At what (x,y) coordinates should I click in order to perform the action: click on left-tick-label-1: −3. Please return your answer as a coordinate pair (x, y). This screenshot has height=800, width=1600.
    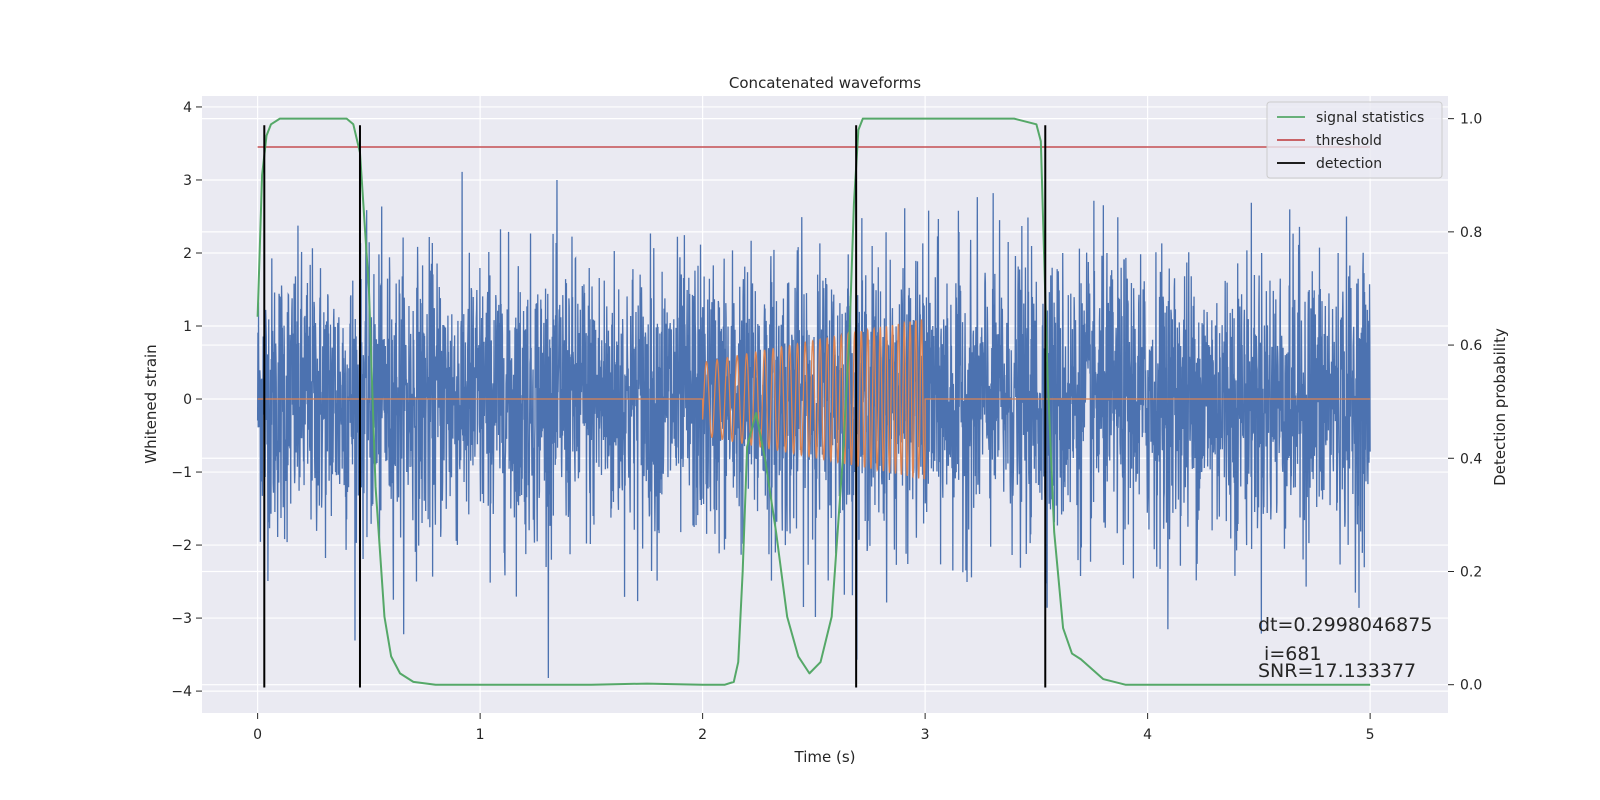
    Looking at the image, I should click on (181, 619).